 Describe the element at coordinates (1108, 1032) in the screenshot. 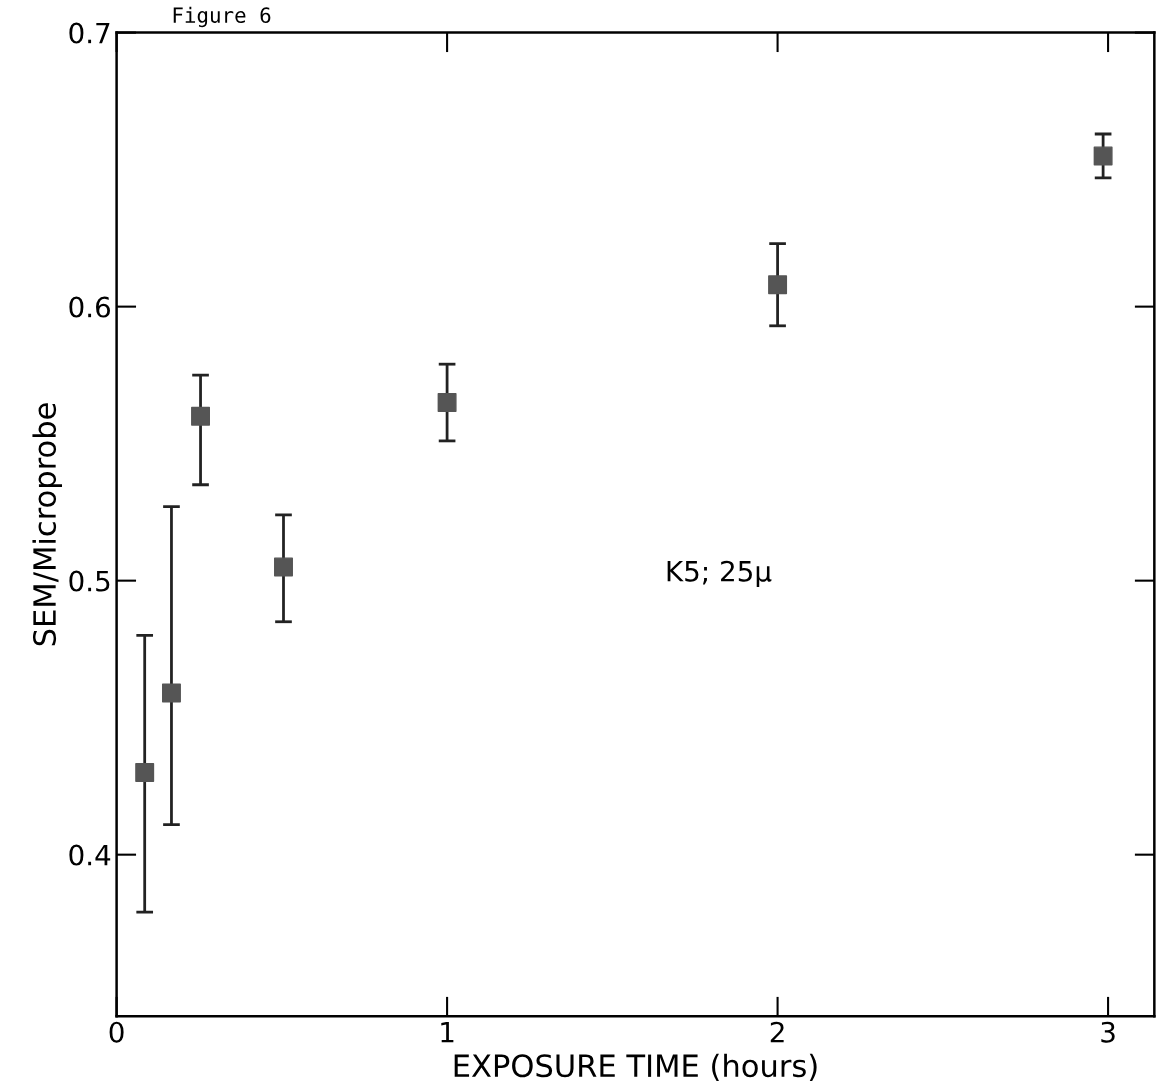

I see `x-tick-label: 3` at that location.